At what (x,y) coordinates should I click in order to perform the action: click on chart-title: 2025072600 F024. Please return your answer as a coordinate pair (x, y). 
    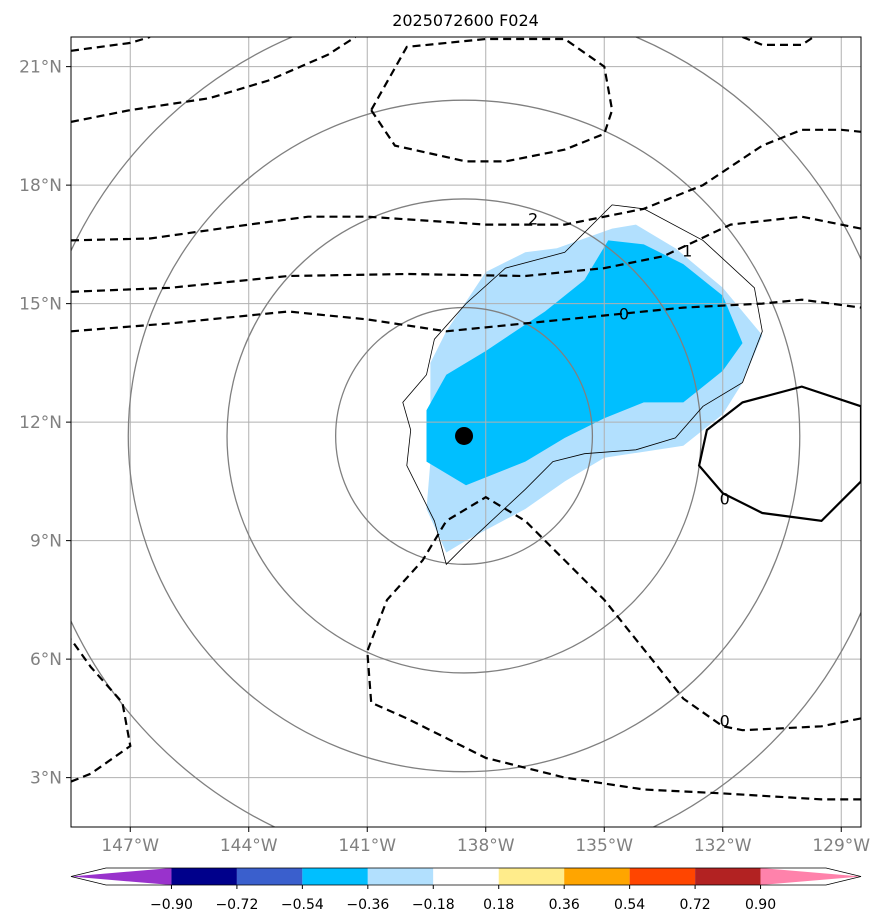
    Looking at the image, I should click on (465, 20).